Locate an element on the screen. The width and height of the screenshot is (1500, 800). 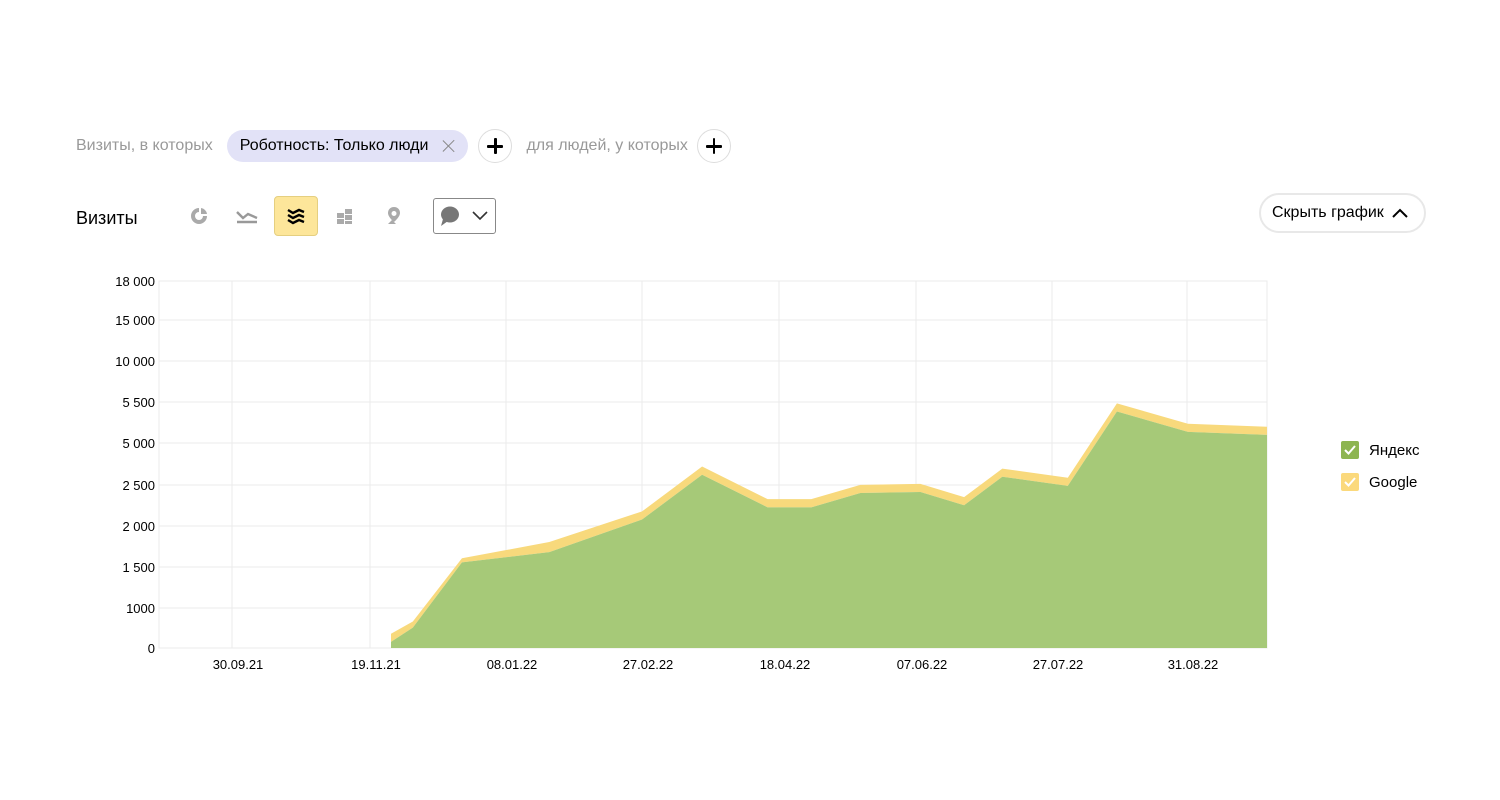
hide-chart-label: Скрыть график is located at coordinates (1328, 212).